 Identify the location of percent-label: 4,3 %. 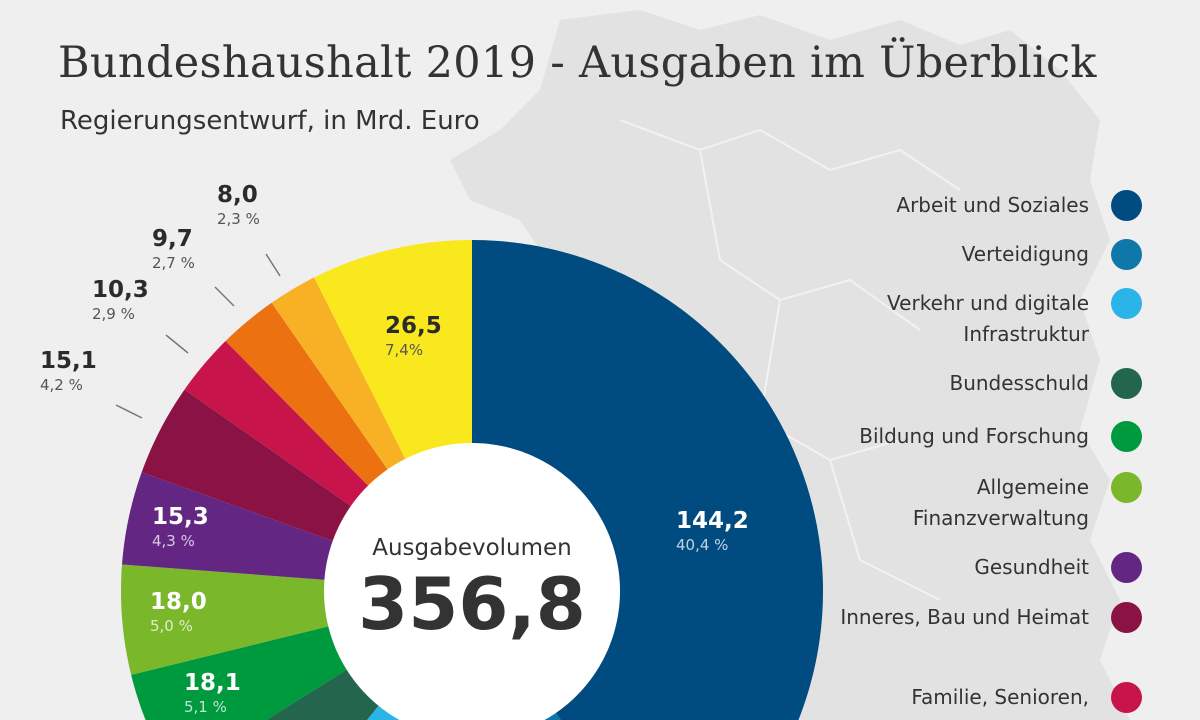
(173, 541).